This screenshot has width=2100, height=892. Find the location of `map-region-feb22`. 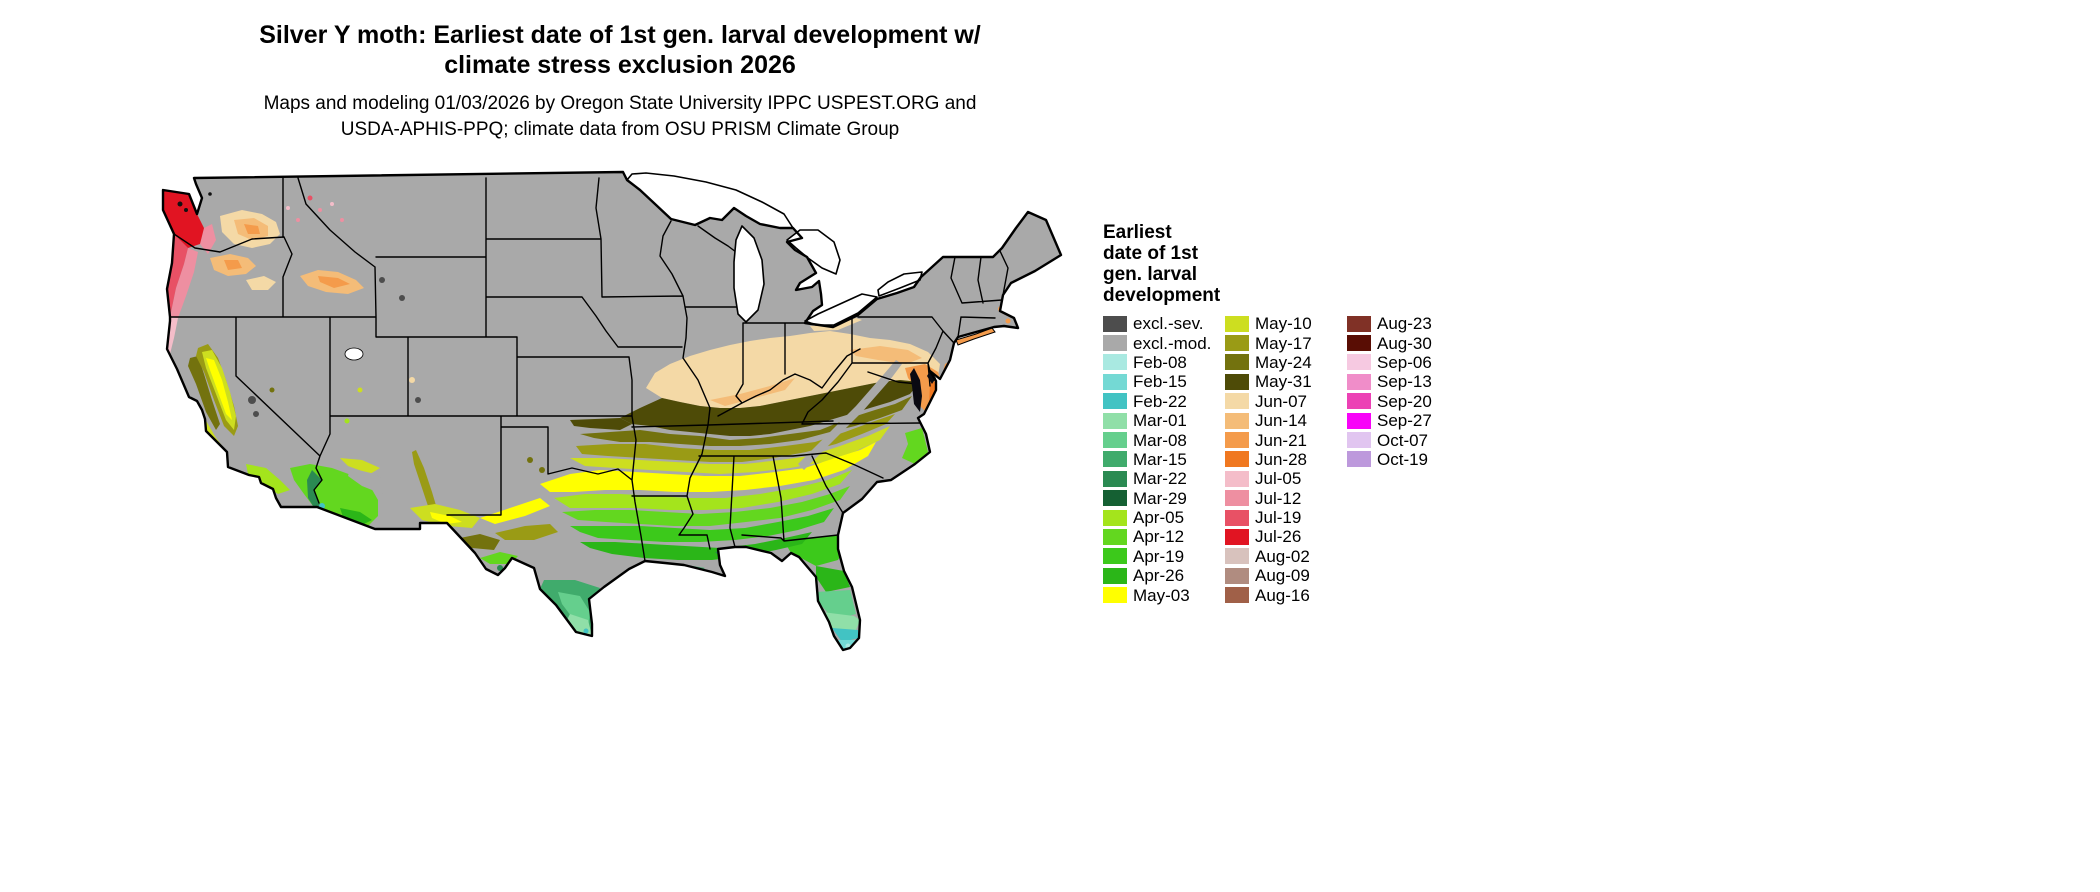

map-region-feb22 is located at coordinates (589, 572).